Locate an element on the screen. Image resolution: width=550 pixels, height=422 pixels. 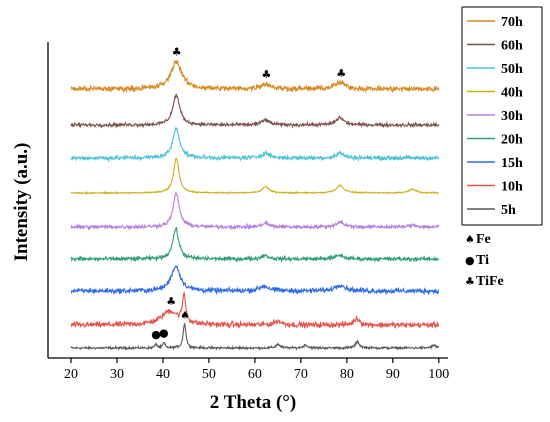
series-60h-line is located at coordinates (255, 111).